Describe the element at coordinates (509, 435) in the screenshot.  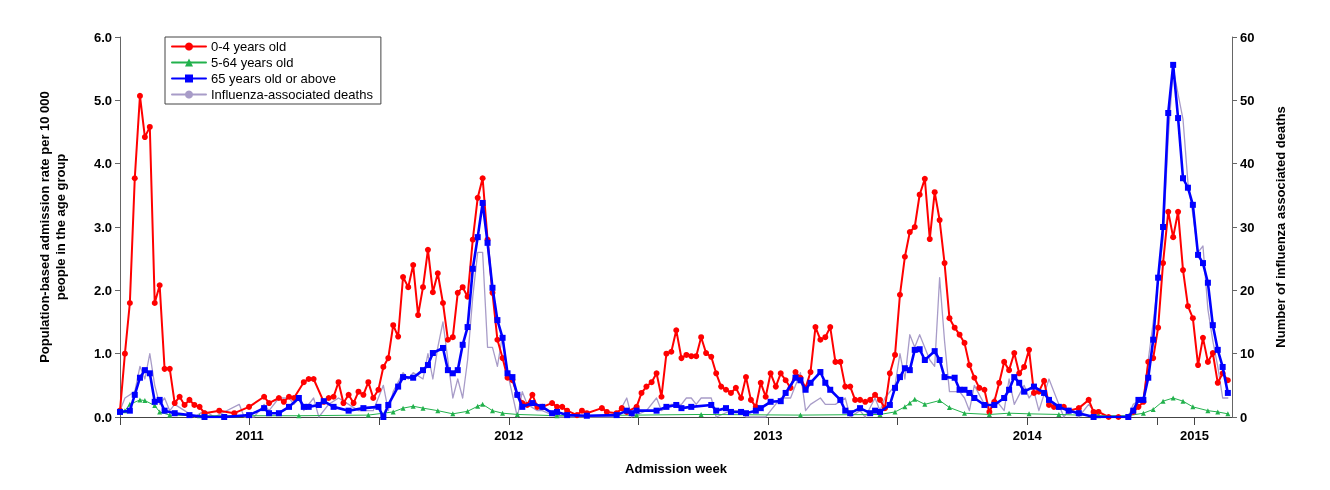
I see `x-tick-label: 2012` at that location.